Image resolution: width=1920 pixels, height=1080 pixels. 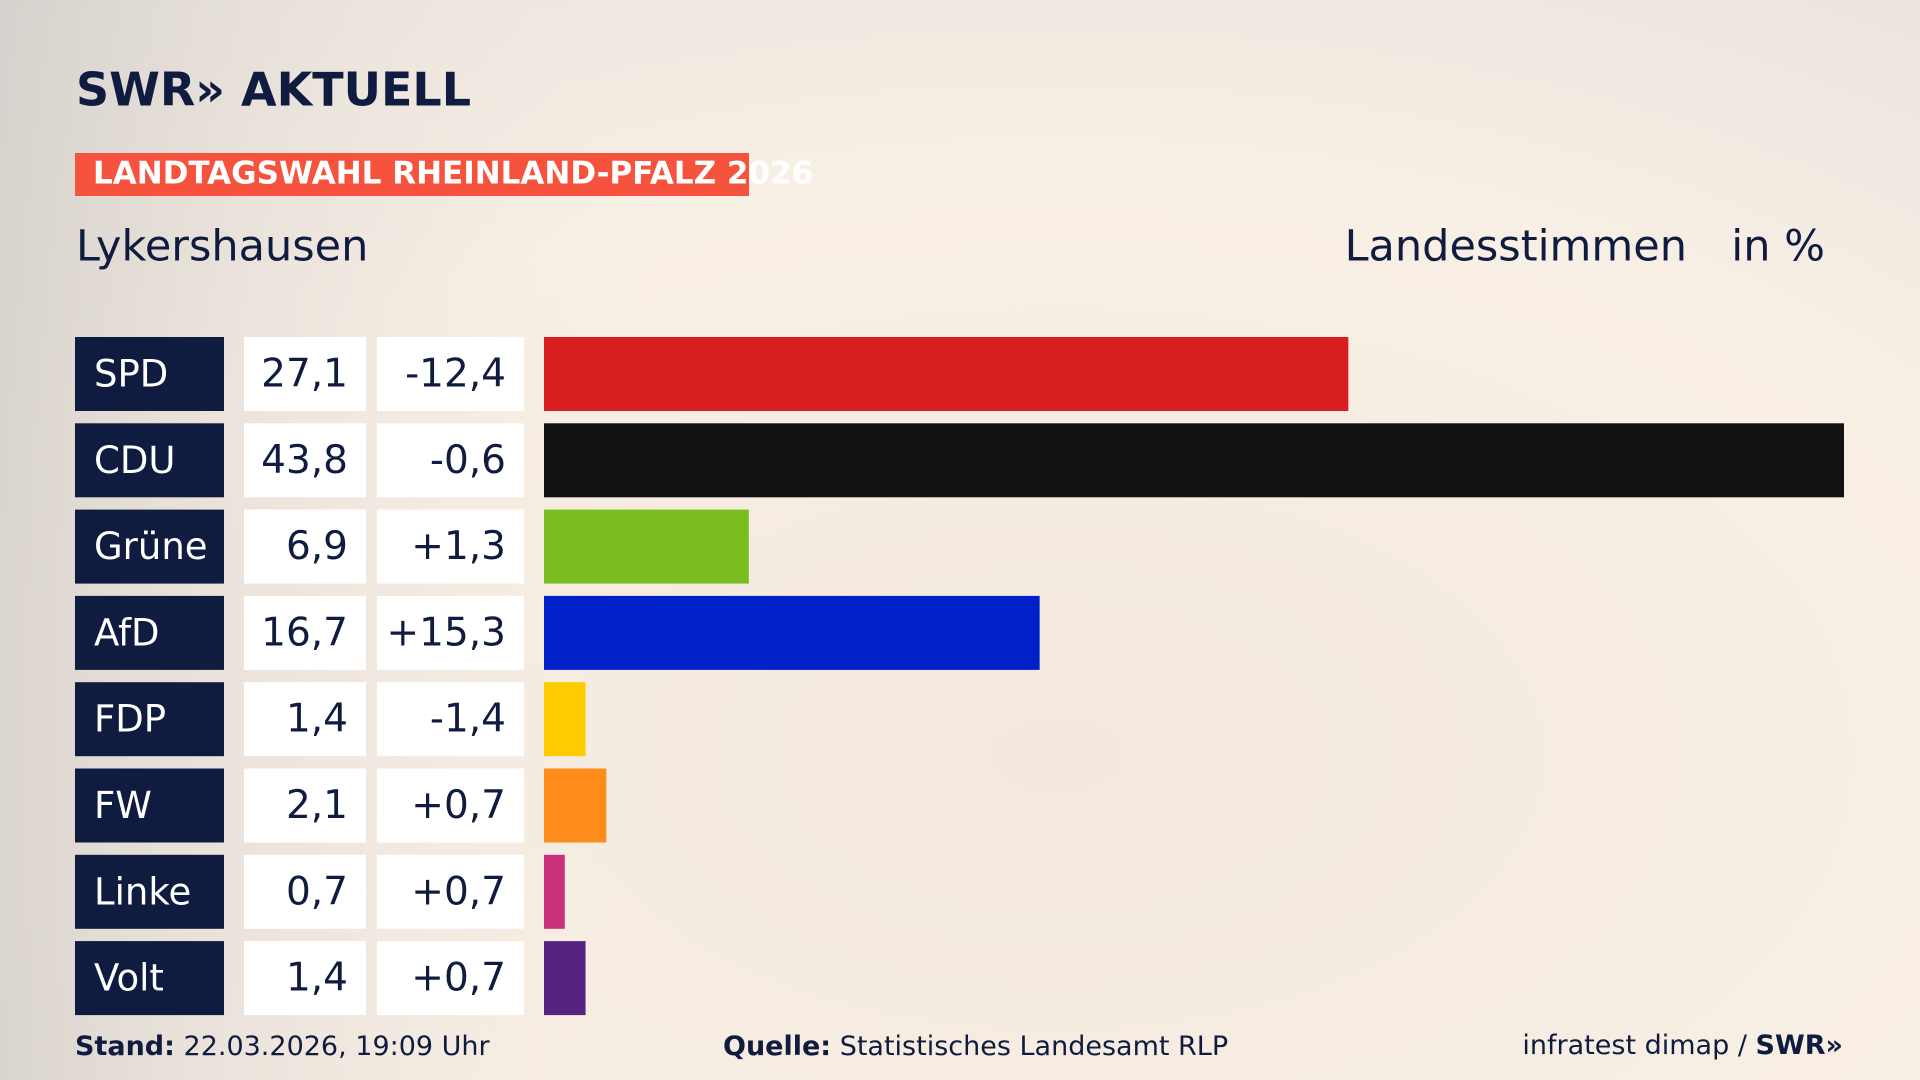 I want to click on source: Statistisches Landesamt RLP, so click(x=1034, y=1046).